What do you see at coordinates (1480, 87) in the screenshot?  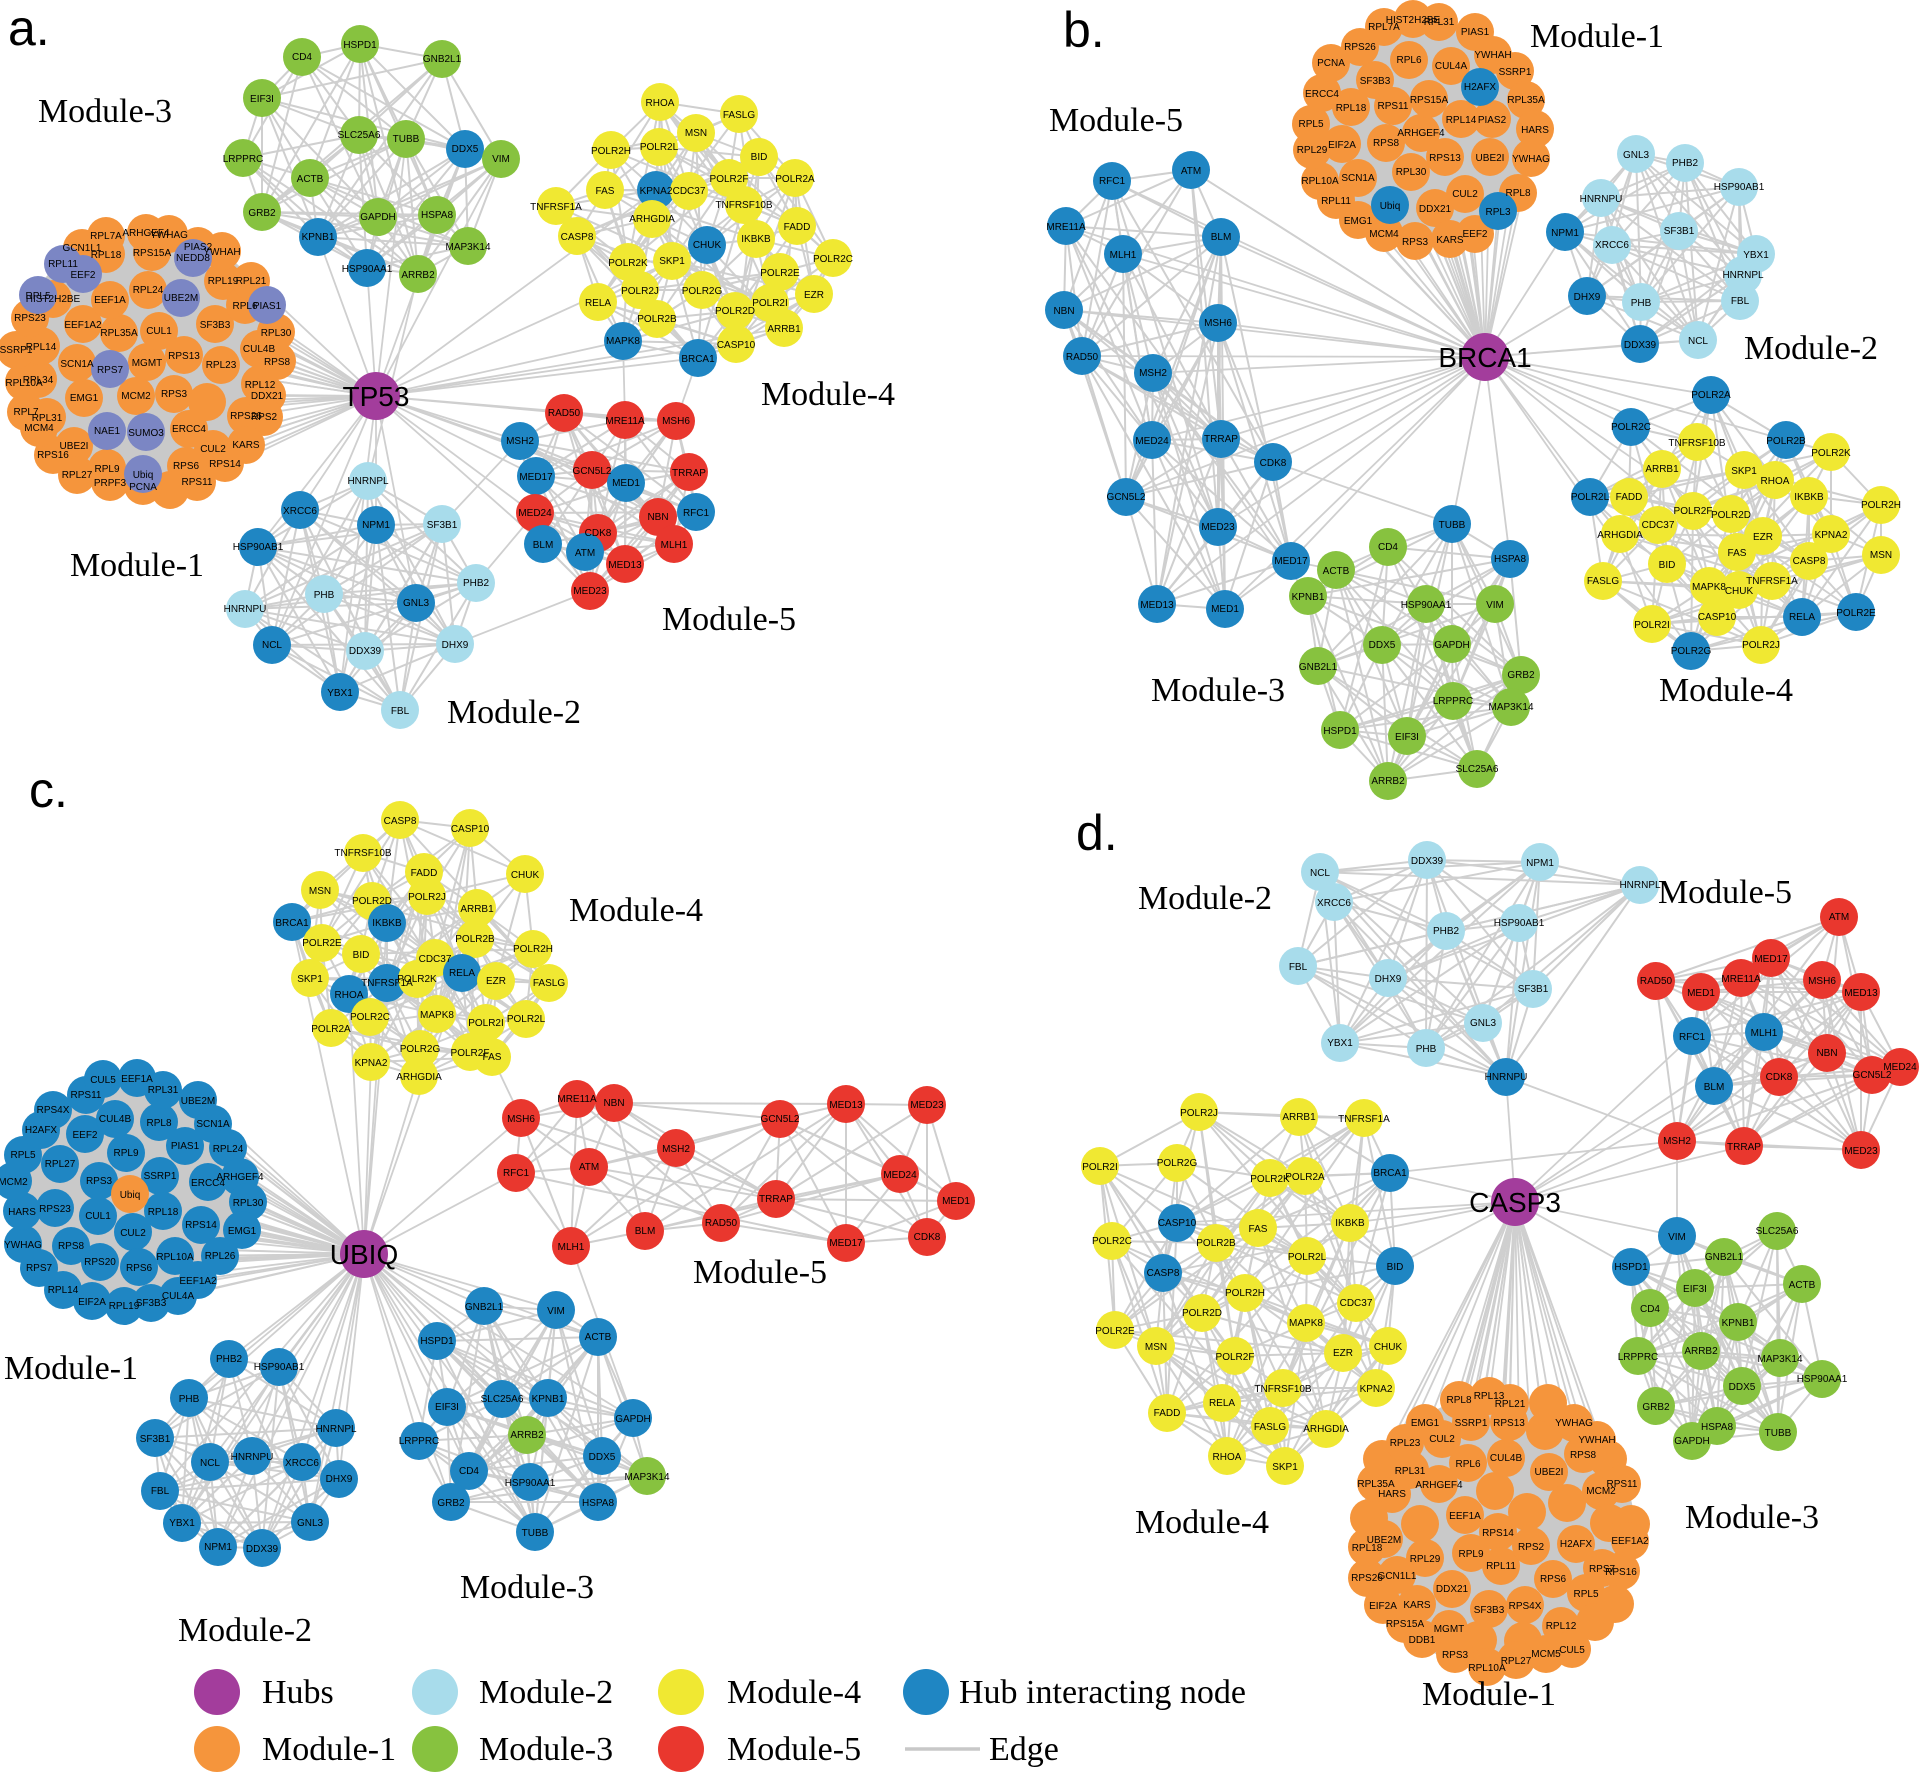 I see `svg-text: H2AFX` at bounding box center [1480, 87].